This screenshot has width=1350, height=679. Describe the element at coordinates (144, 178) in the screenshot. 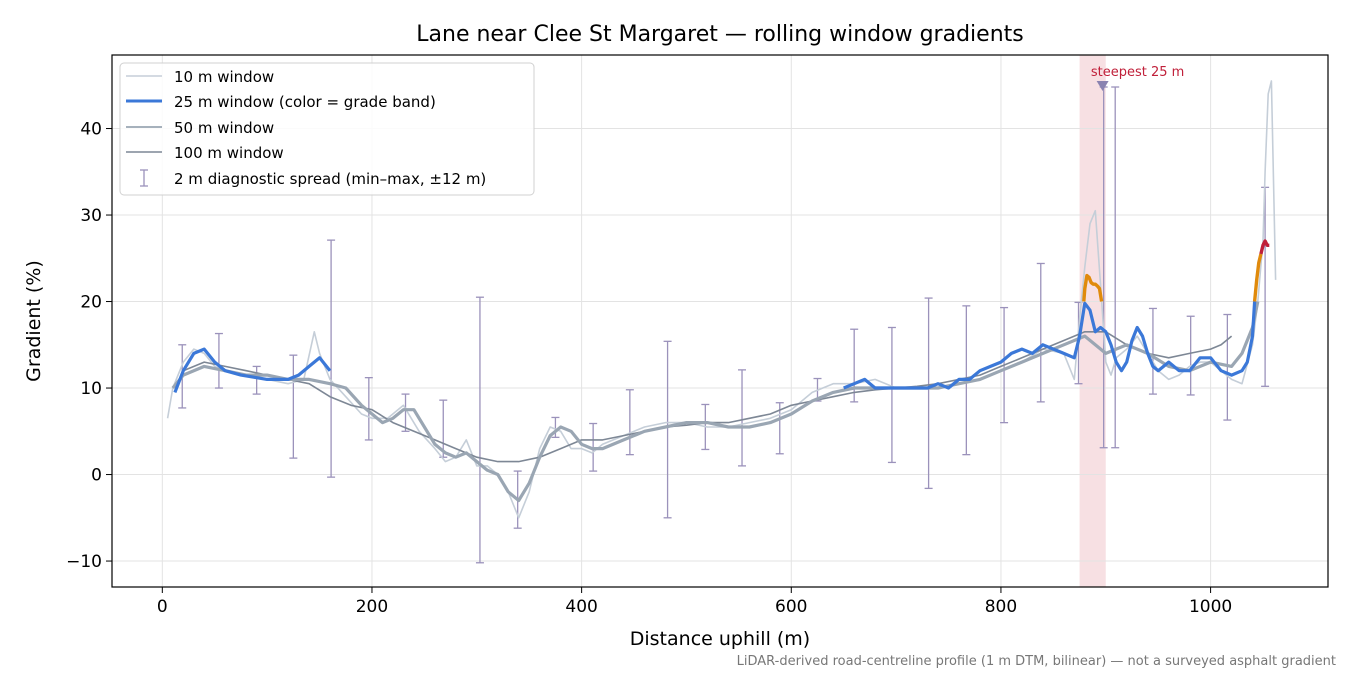

I see `legend-swatch-errorbar` at that location.